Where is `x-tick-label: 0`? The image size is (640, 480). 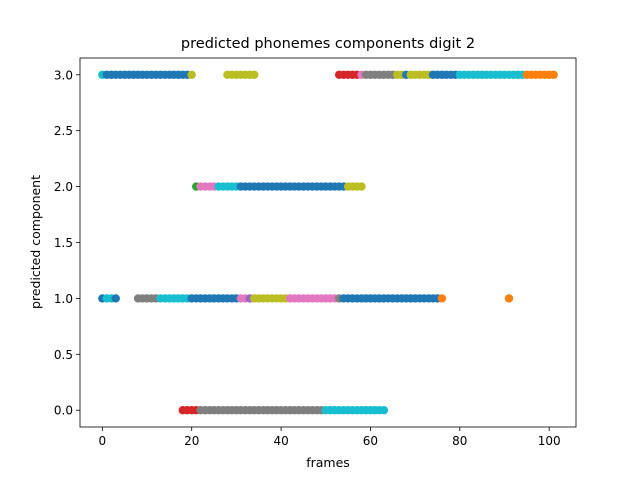
x-tick-label: 0 is located at coordinates (103, 441).